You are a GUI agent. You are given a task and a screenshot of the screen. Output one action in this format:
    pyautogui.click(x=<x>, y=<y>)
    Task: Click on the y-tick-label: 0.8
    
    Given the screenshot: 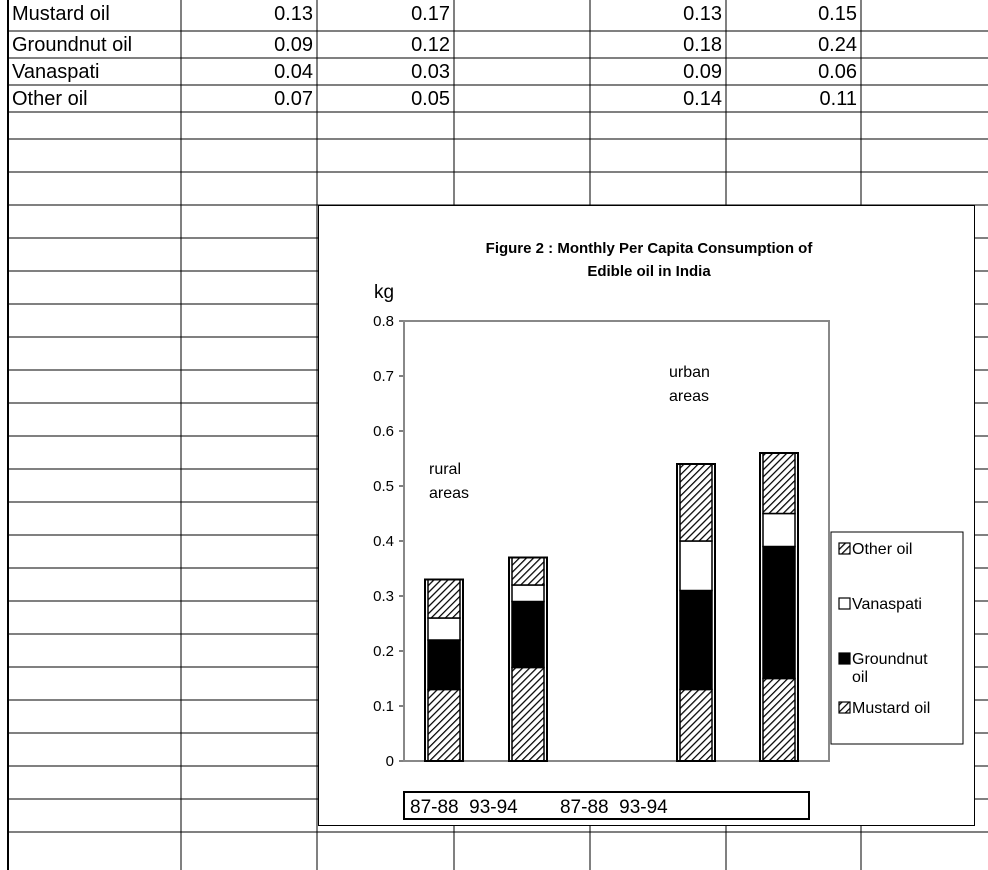 What is the action you would take?
    pyautogui.click(x=383, y=321)
    